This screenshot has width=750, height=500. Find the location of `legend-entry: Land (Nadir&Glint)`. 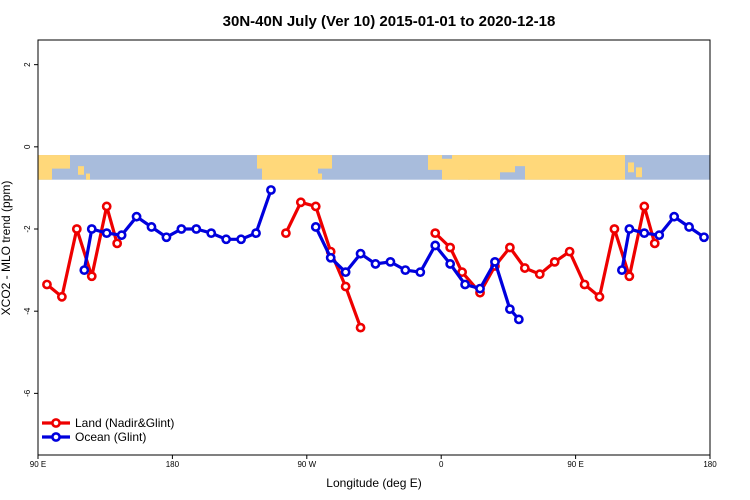

legend-entry: Land (Nadir&Glint) is located at coordinates (108, 423).